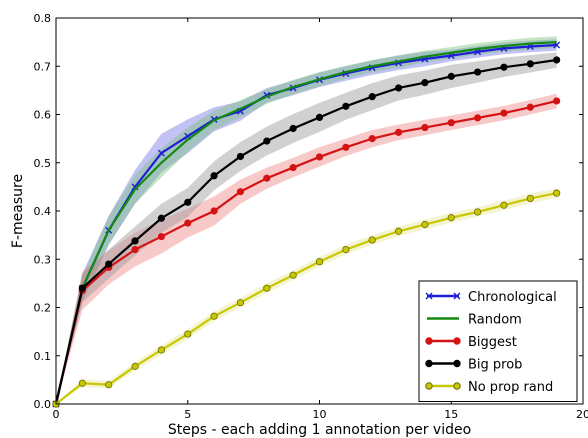 This screenshot has width=588, height=438. I want to click on legend-label: Chronological, so click(512, 297).